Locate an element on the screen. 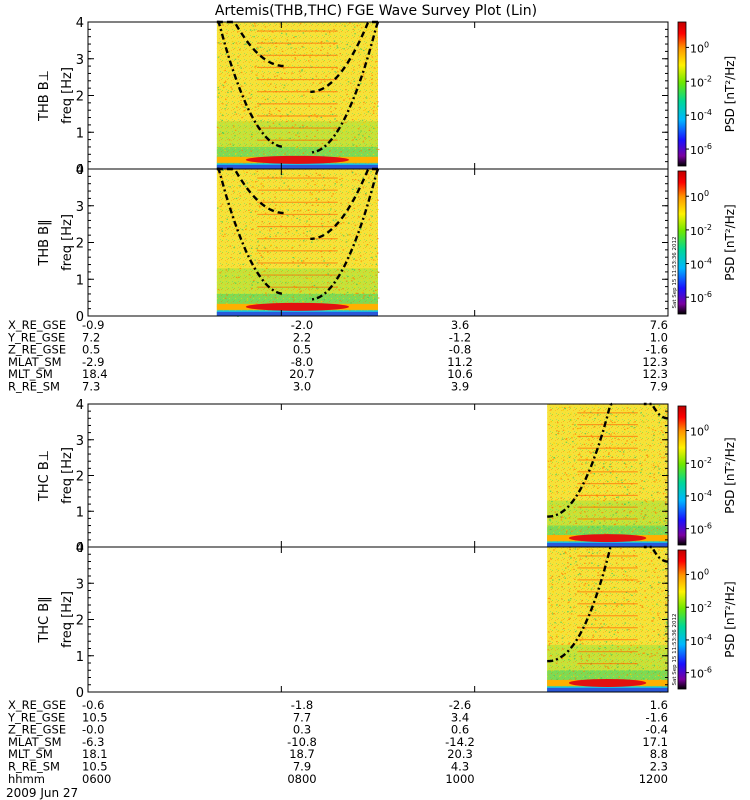 The height and width of the screenshot is (800, 750). dominant-line is located at coordinates (297, 306).